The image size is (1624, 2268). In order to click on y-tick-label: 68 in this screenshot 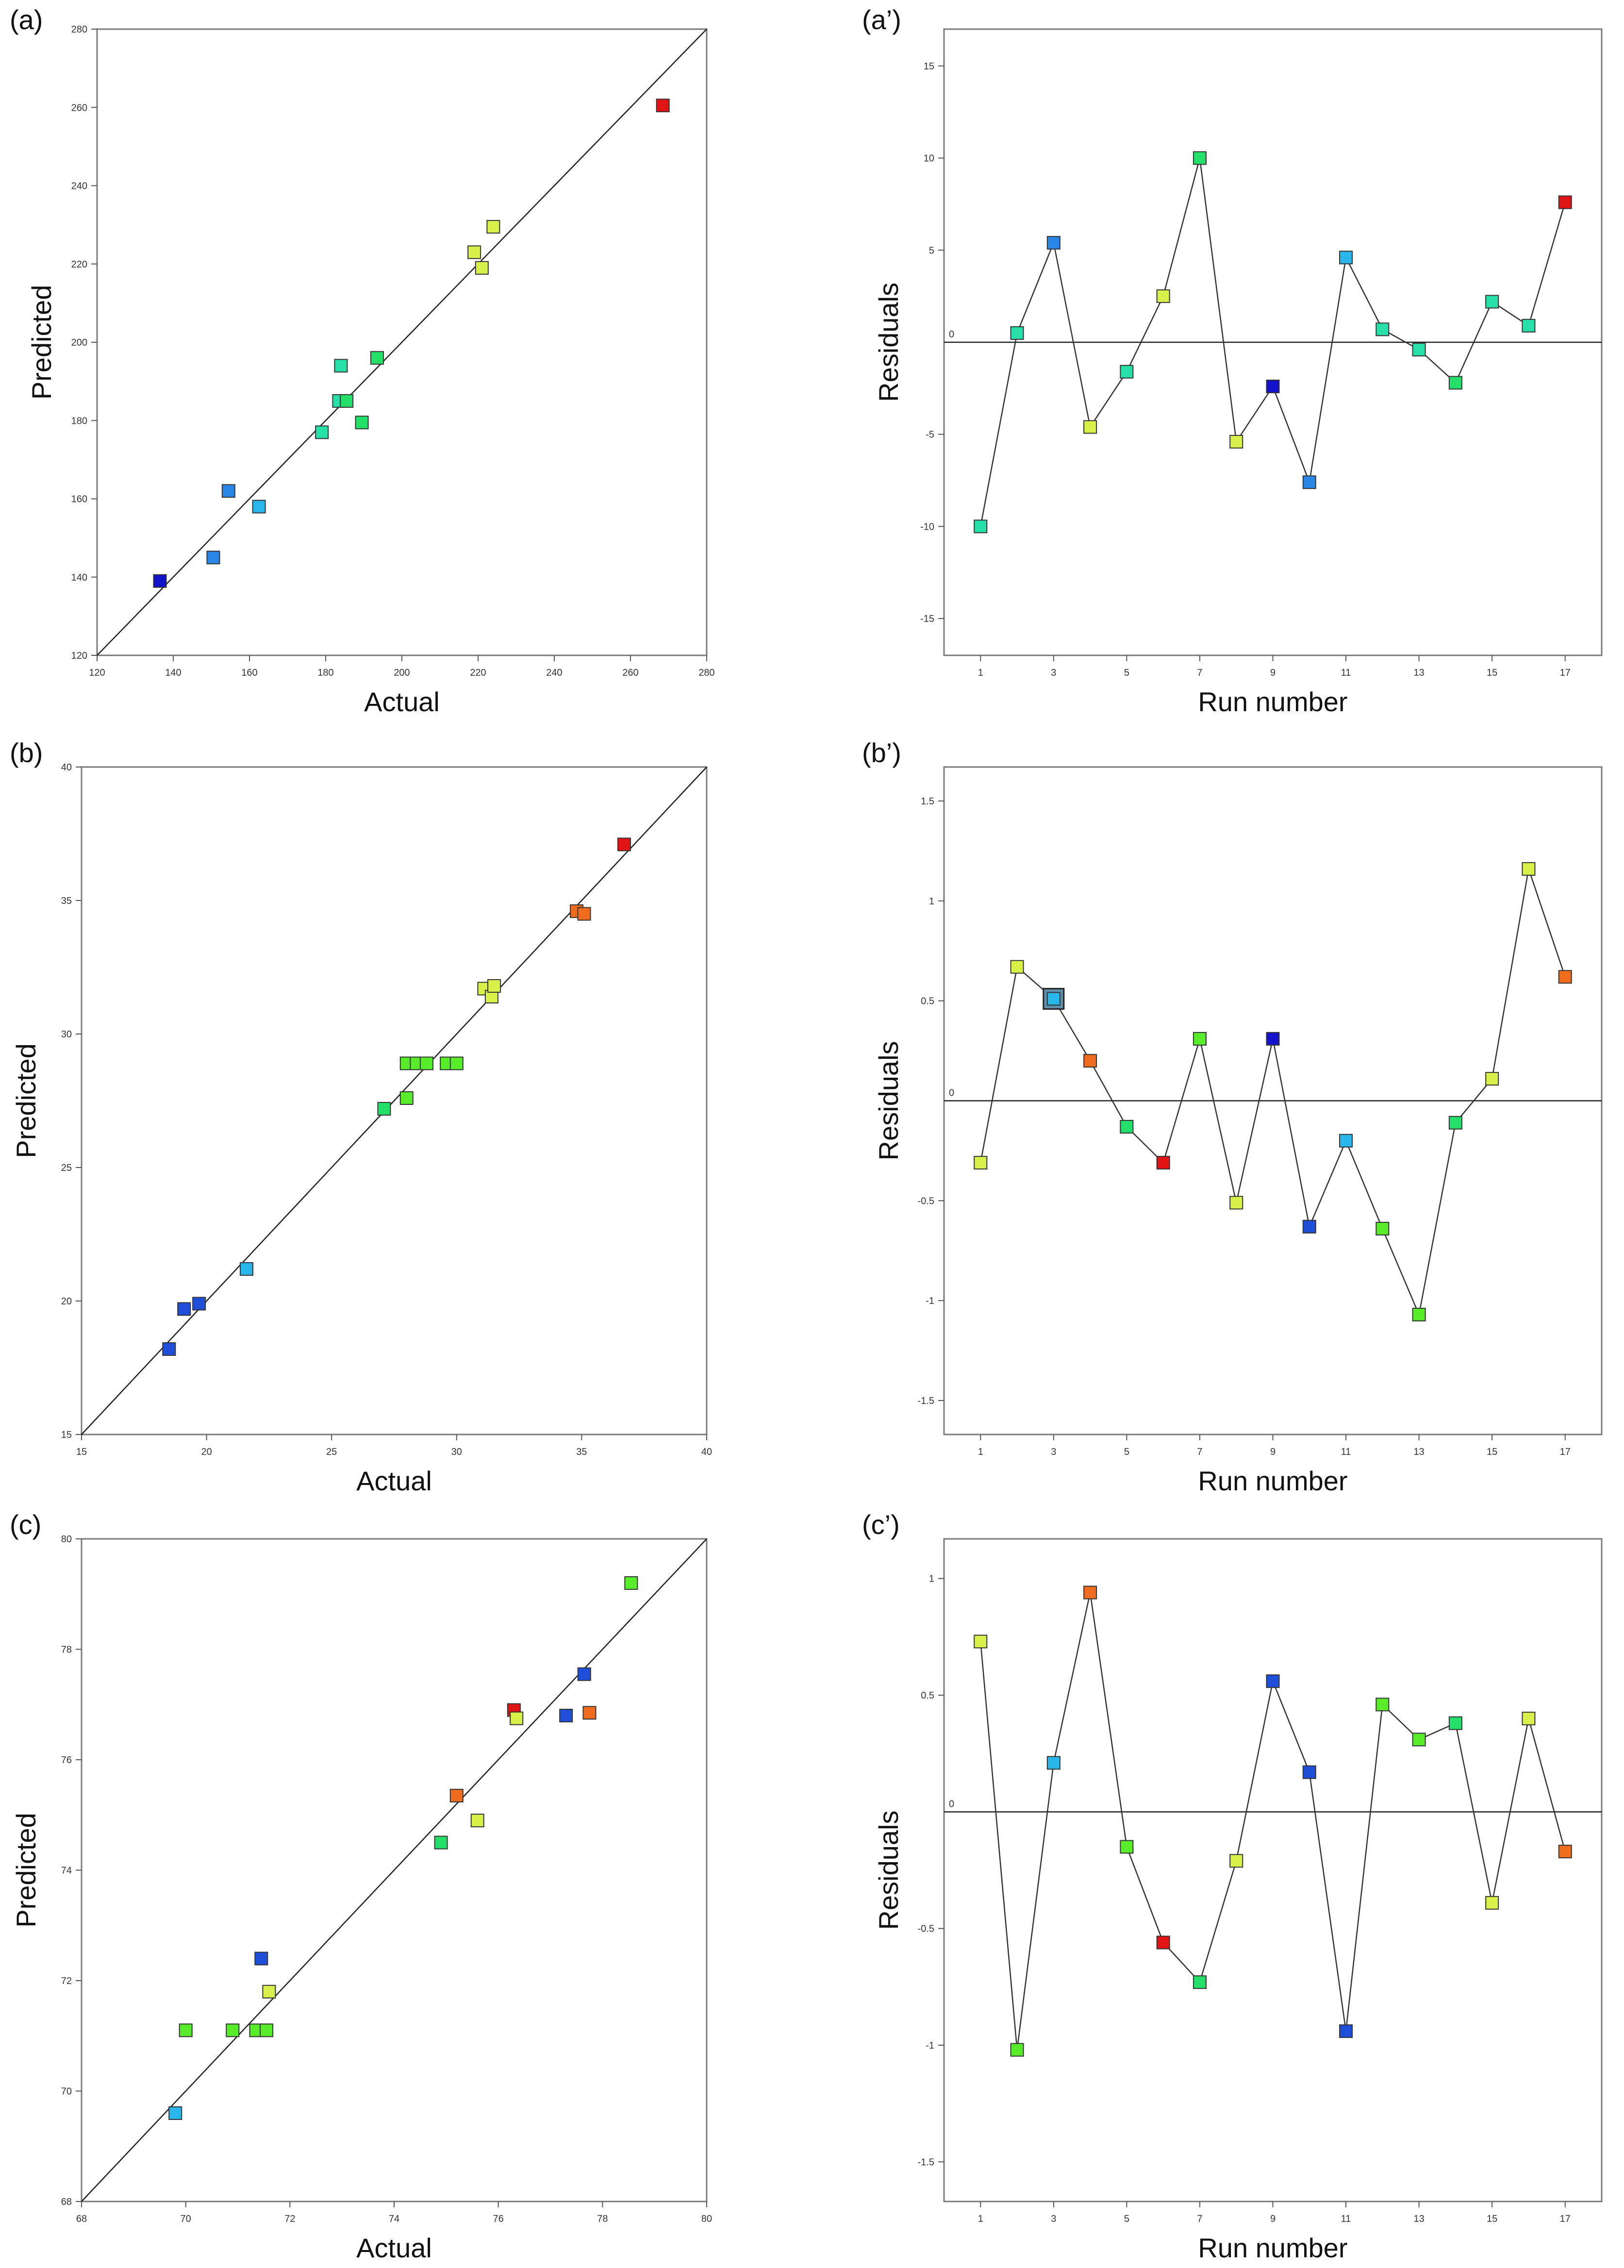, I will do `click(66, 2202)`.